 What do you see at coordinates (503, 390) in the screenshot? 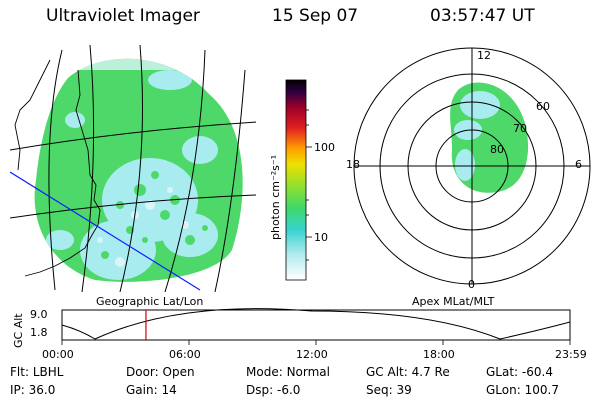
I see `status-glon-label: GLon:` at bounding box center [503, 390].